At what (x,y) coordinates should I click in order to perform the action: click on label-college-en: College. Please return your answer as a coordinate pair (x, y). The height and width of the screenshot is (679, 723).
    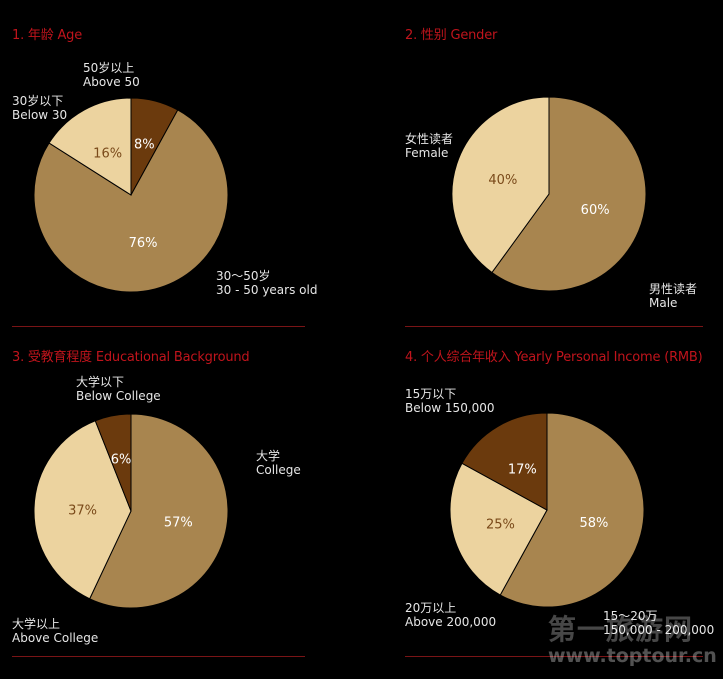
    Looking at the image, I should click on (278, 470).